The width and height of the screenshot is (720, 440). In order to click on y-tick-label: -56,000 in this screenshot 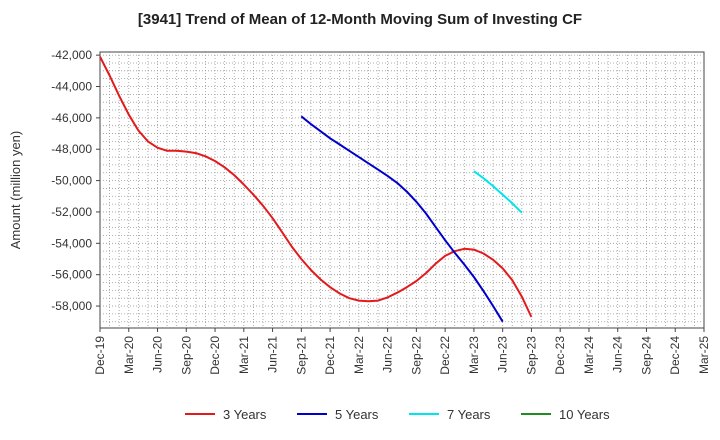, I will do `click(71, 275)`.